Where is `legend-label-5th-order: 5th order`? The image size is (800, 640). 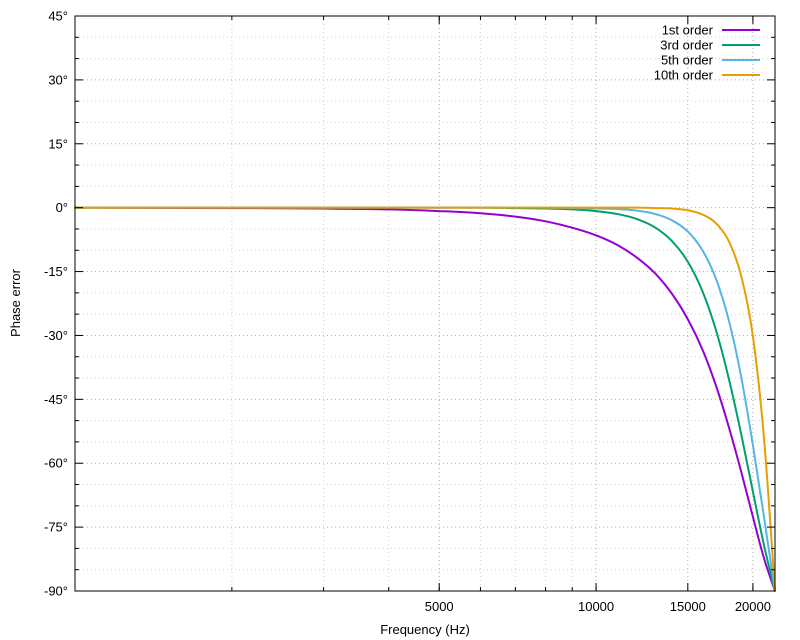 legend-label-5th-order: 5th order is located at coordinates (687, 60).